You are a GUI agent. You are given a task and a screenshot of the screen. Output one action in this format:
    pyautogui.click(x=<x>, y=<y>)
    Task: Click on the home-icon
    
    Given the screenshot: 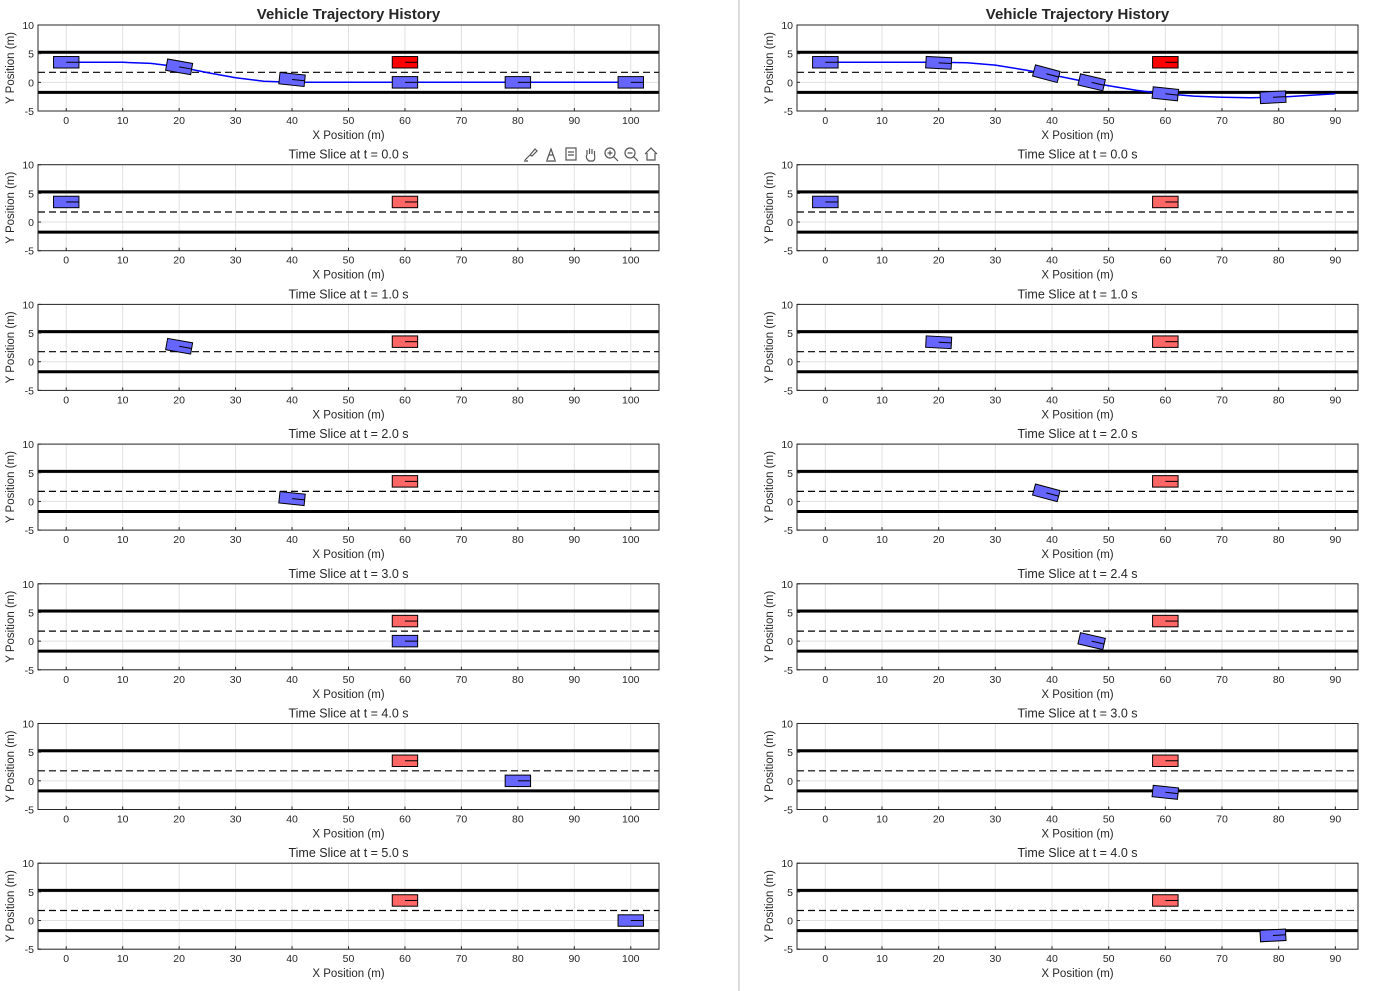 What is the action you would take?
    pyautogui.click(x=651, y=154)
    